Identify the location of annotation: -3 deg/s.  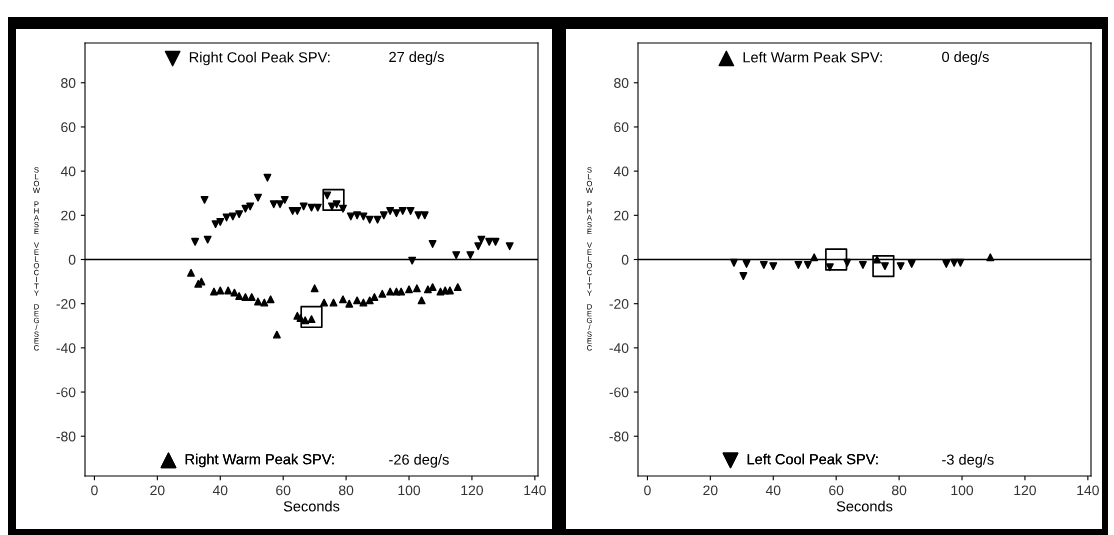
(968, 461).